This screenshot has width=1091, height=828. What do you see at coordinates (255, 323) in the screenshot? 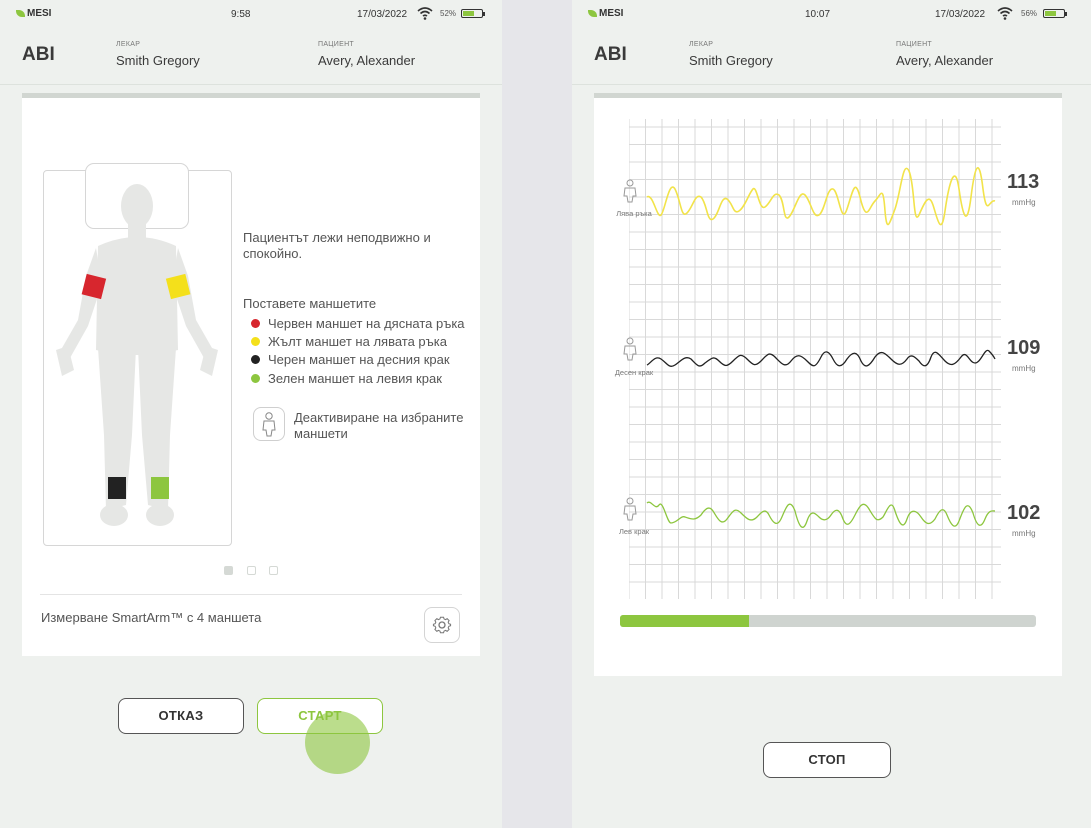
I see `red-dot-icon` at bounding box center [255, 323].